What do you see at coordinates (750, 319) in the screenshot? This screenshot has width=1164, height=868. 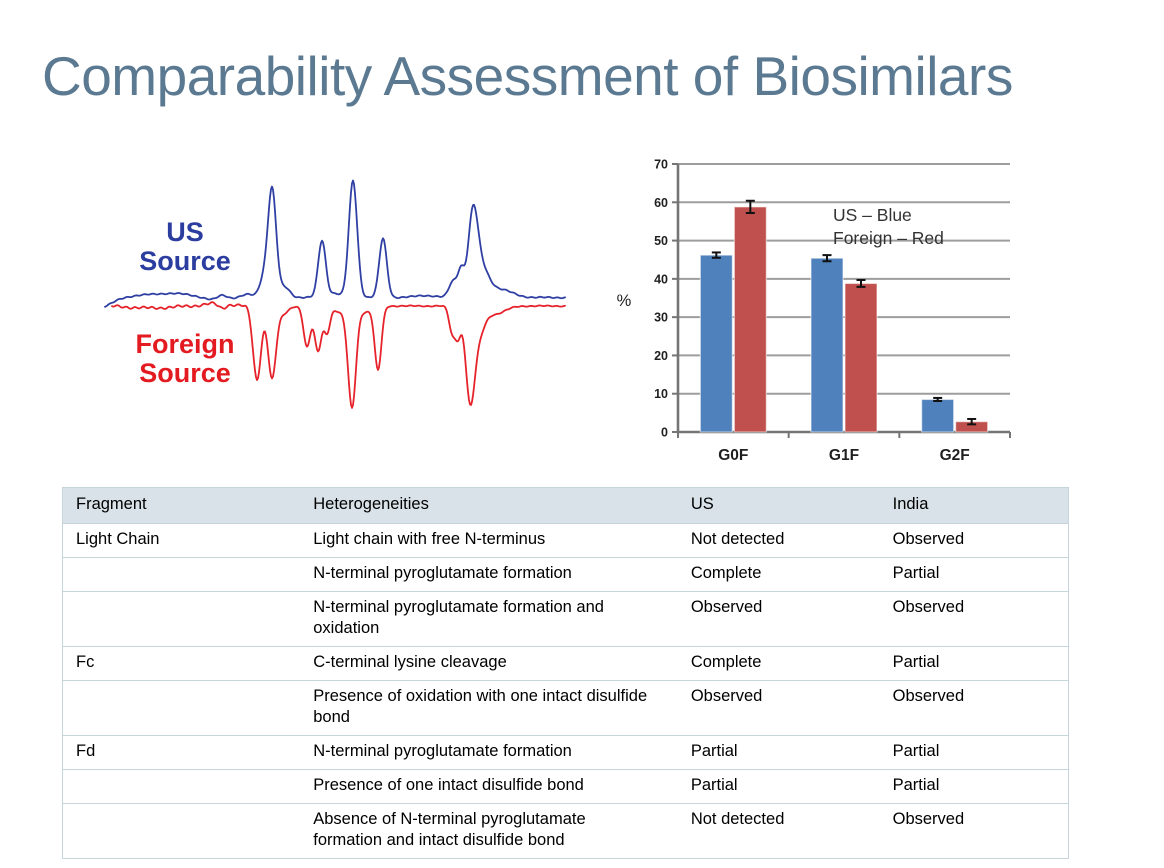 I see `bar-foreign-g0f` at bounding box center [750, 319].